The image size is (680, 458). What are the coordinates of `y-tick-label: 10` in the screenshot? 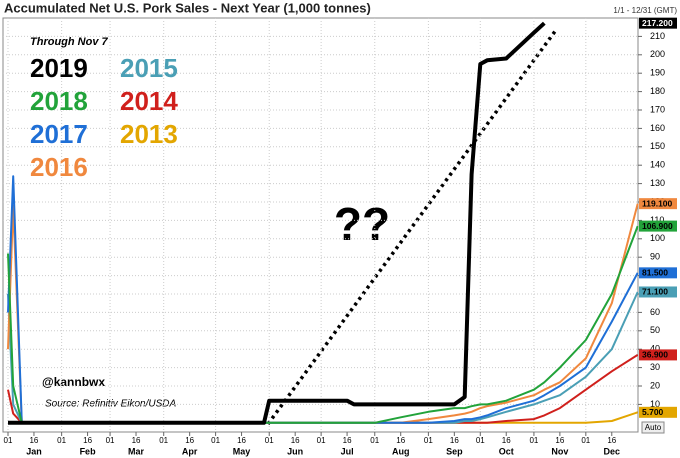 It's located at (655, 404).